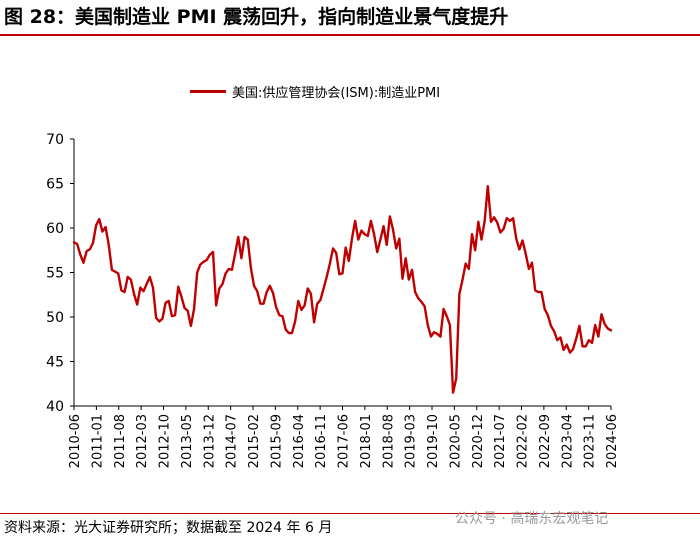  Describe the element at coordinates (187, 441) in the screenshot. I see `x-tick-label: 2013-05` at that location.